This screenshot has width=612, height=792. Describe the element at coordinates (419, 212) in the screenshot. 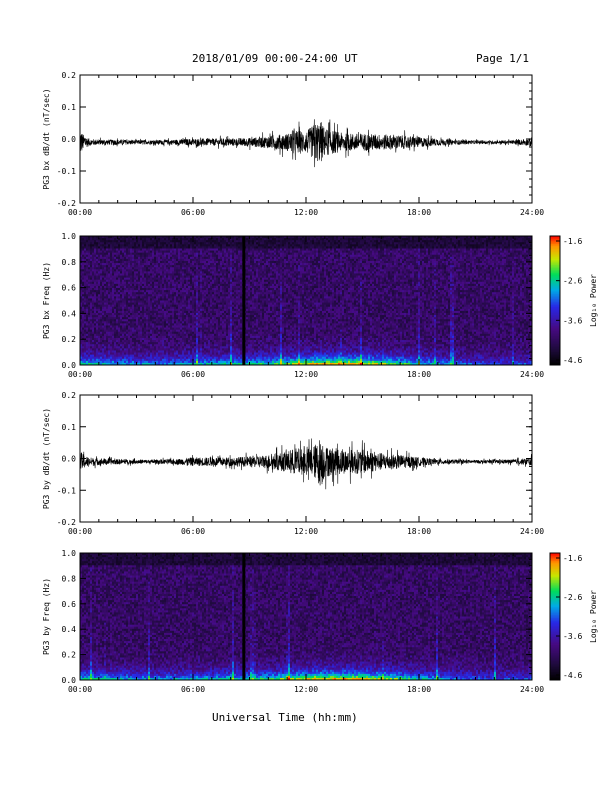

I see `x-tick-label: 18:00` at that location.